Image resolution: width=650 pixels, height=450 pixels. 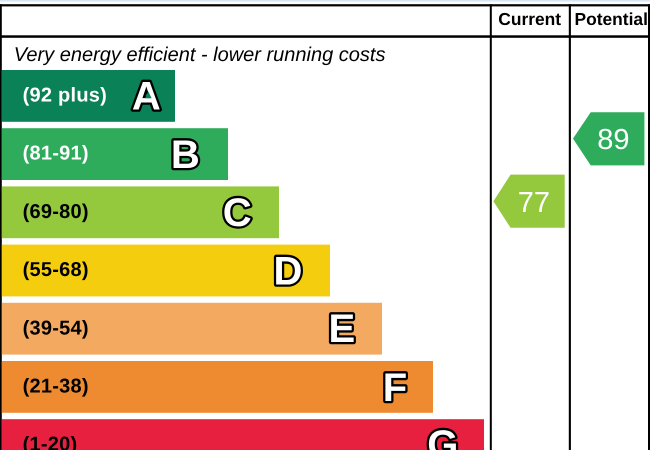 What do you see at coordinates (185, 155) in the screenshot?
I see `svg-text: B` at bounding box center [185, 155].